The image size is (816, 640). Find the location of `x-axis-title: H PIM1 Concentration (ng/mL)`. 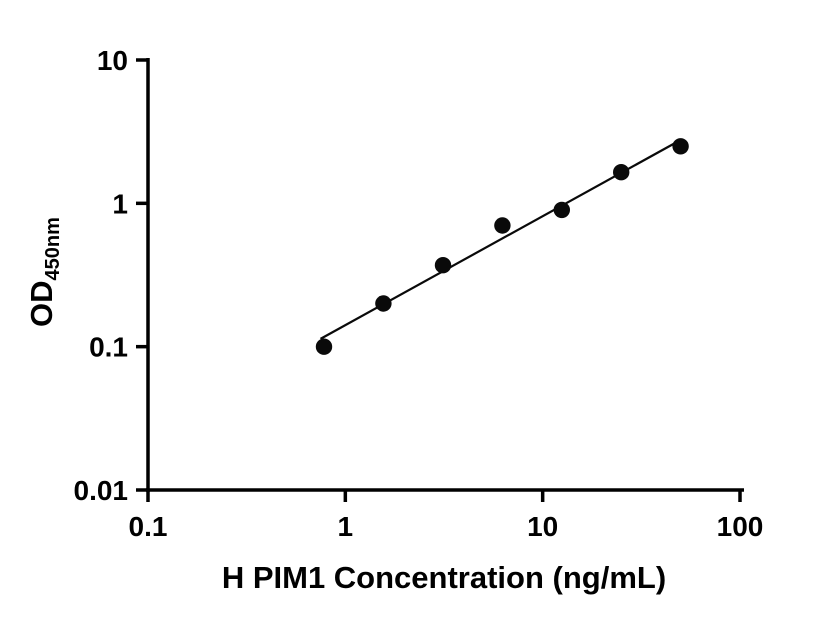

x-axis-title: H PIM1 Concentration (ng/mL) is located at coordinates (444, 577).